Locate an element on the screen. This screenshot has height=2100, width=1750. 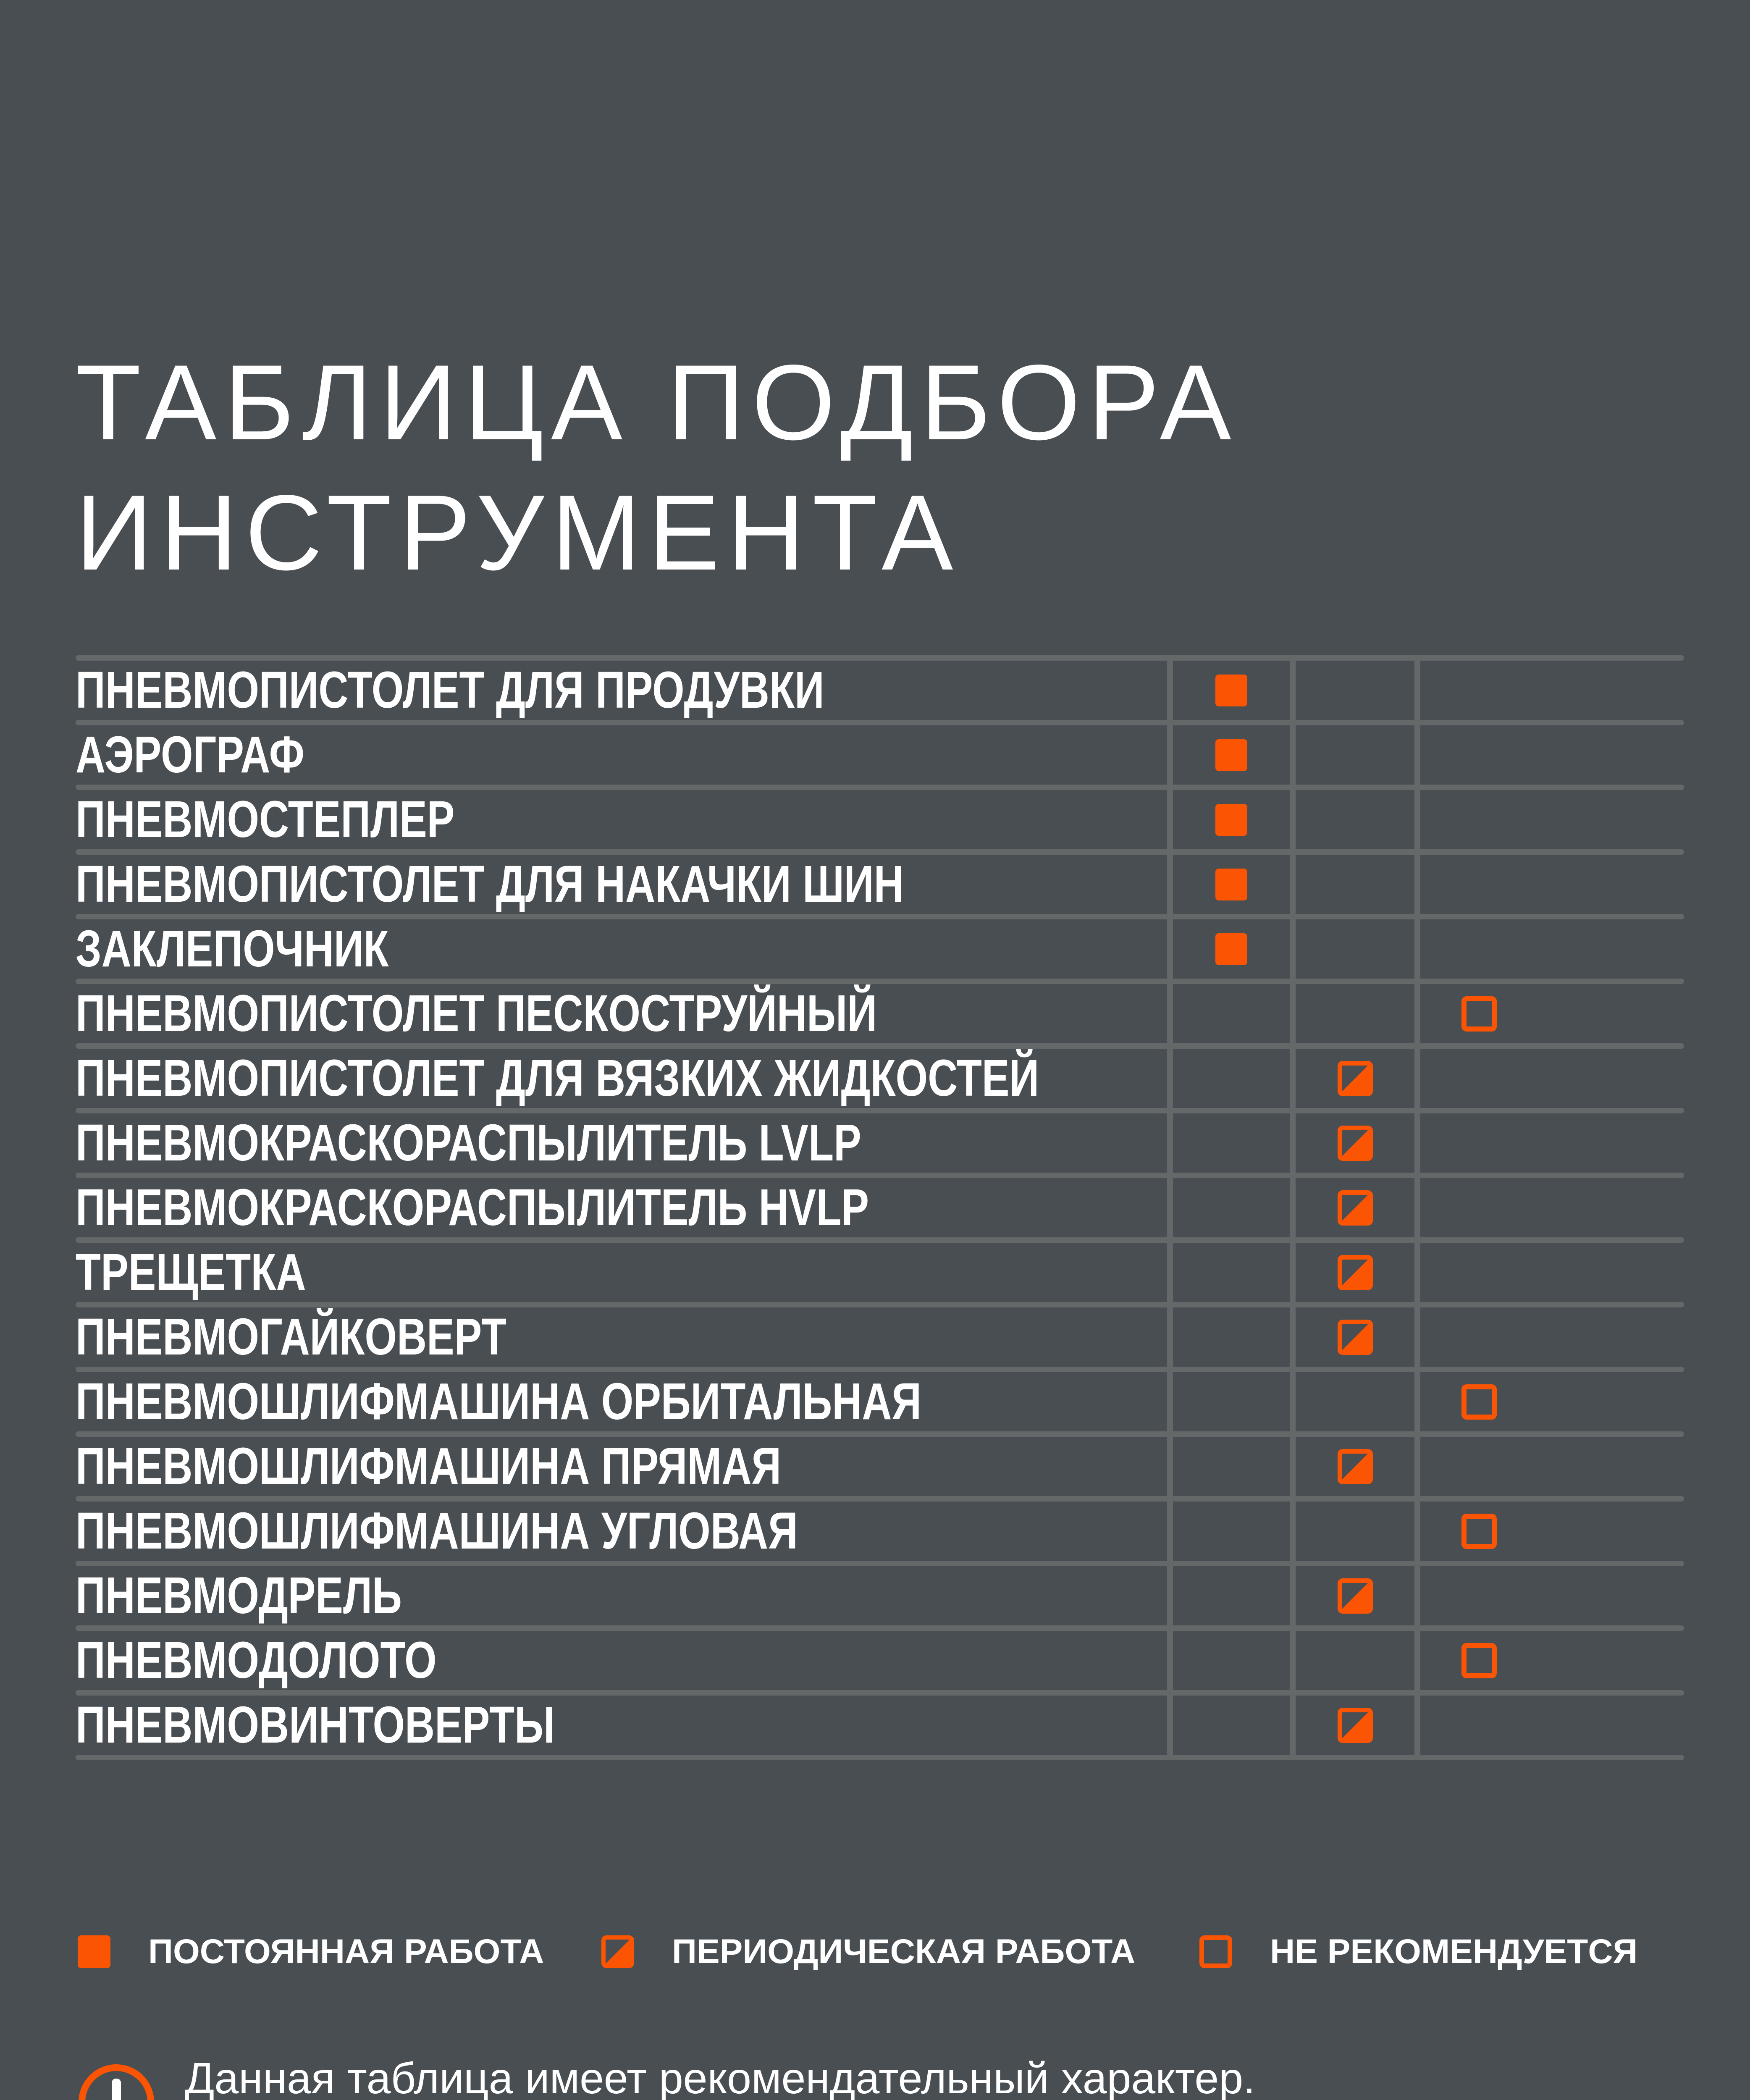
not-recommended-icon is located at coordinates (1215, 1951).